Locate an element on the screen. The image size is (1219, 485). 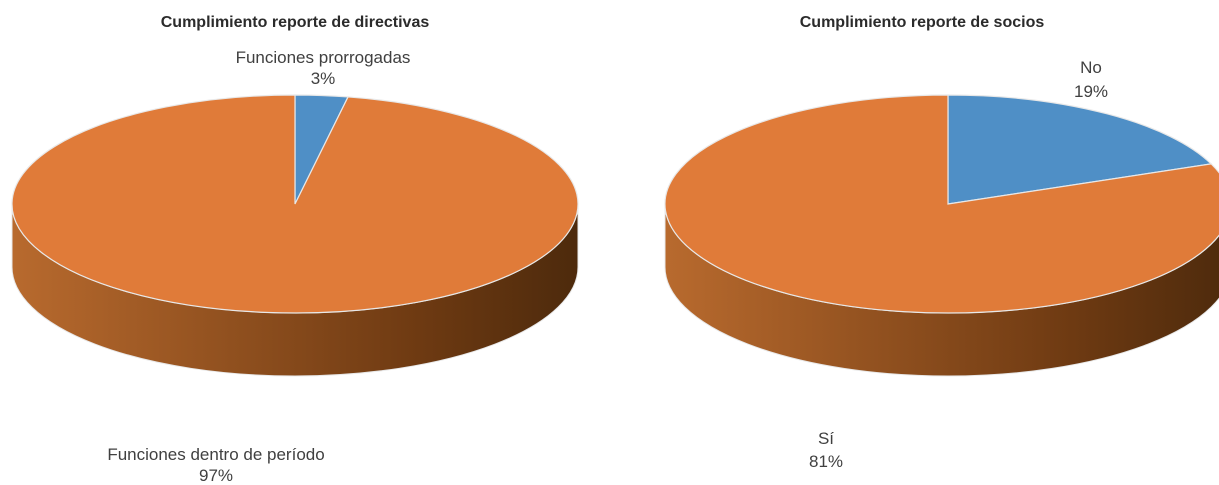
slice-value-funciones-prorrogadas: 3% is located at coordinates (323, 78).